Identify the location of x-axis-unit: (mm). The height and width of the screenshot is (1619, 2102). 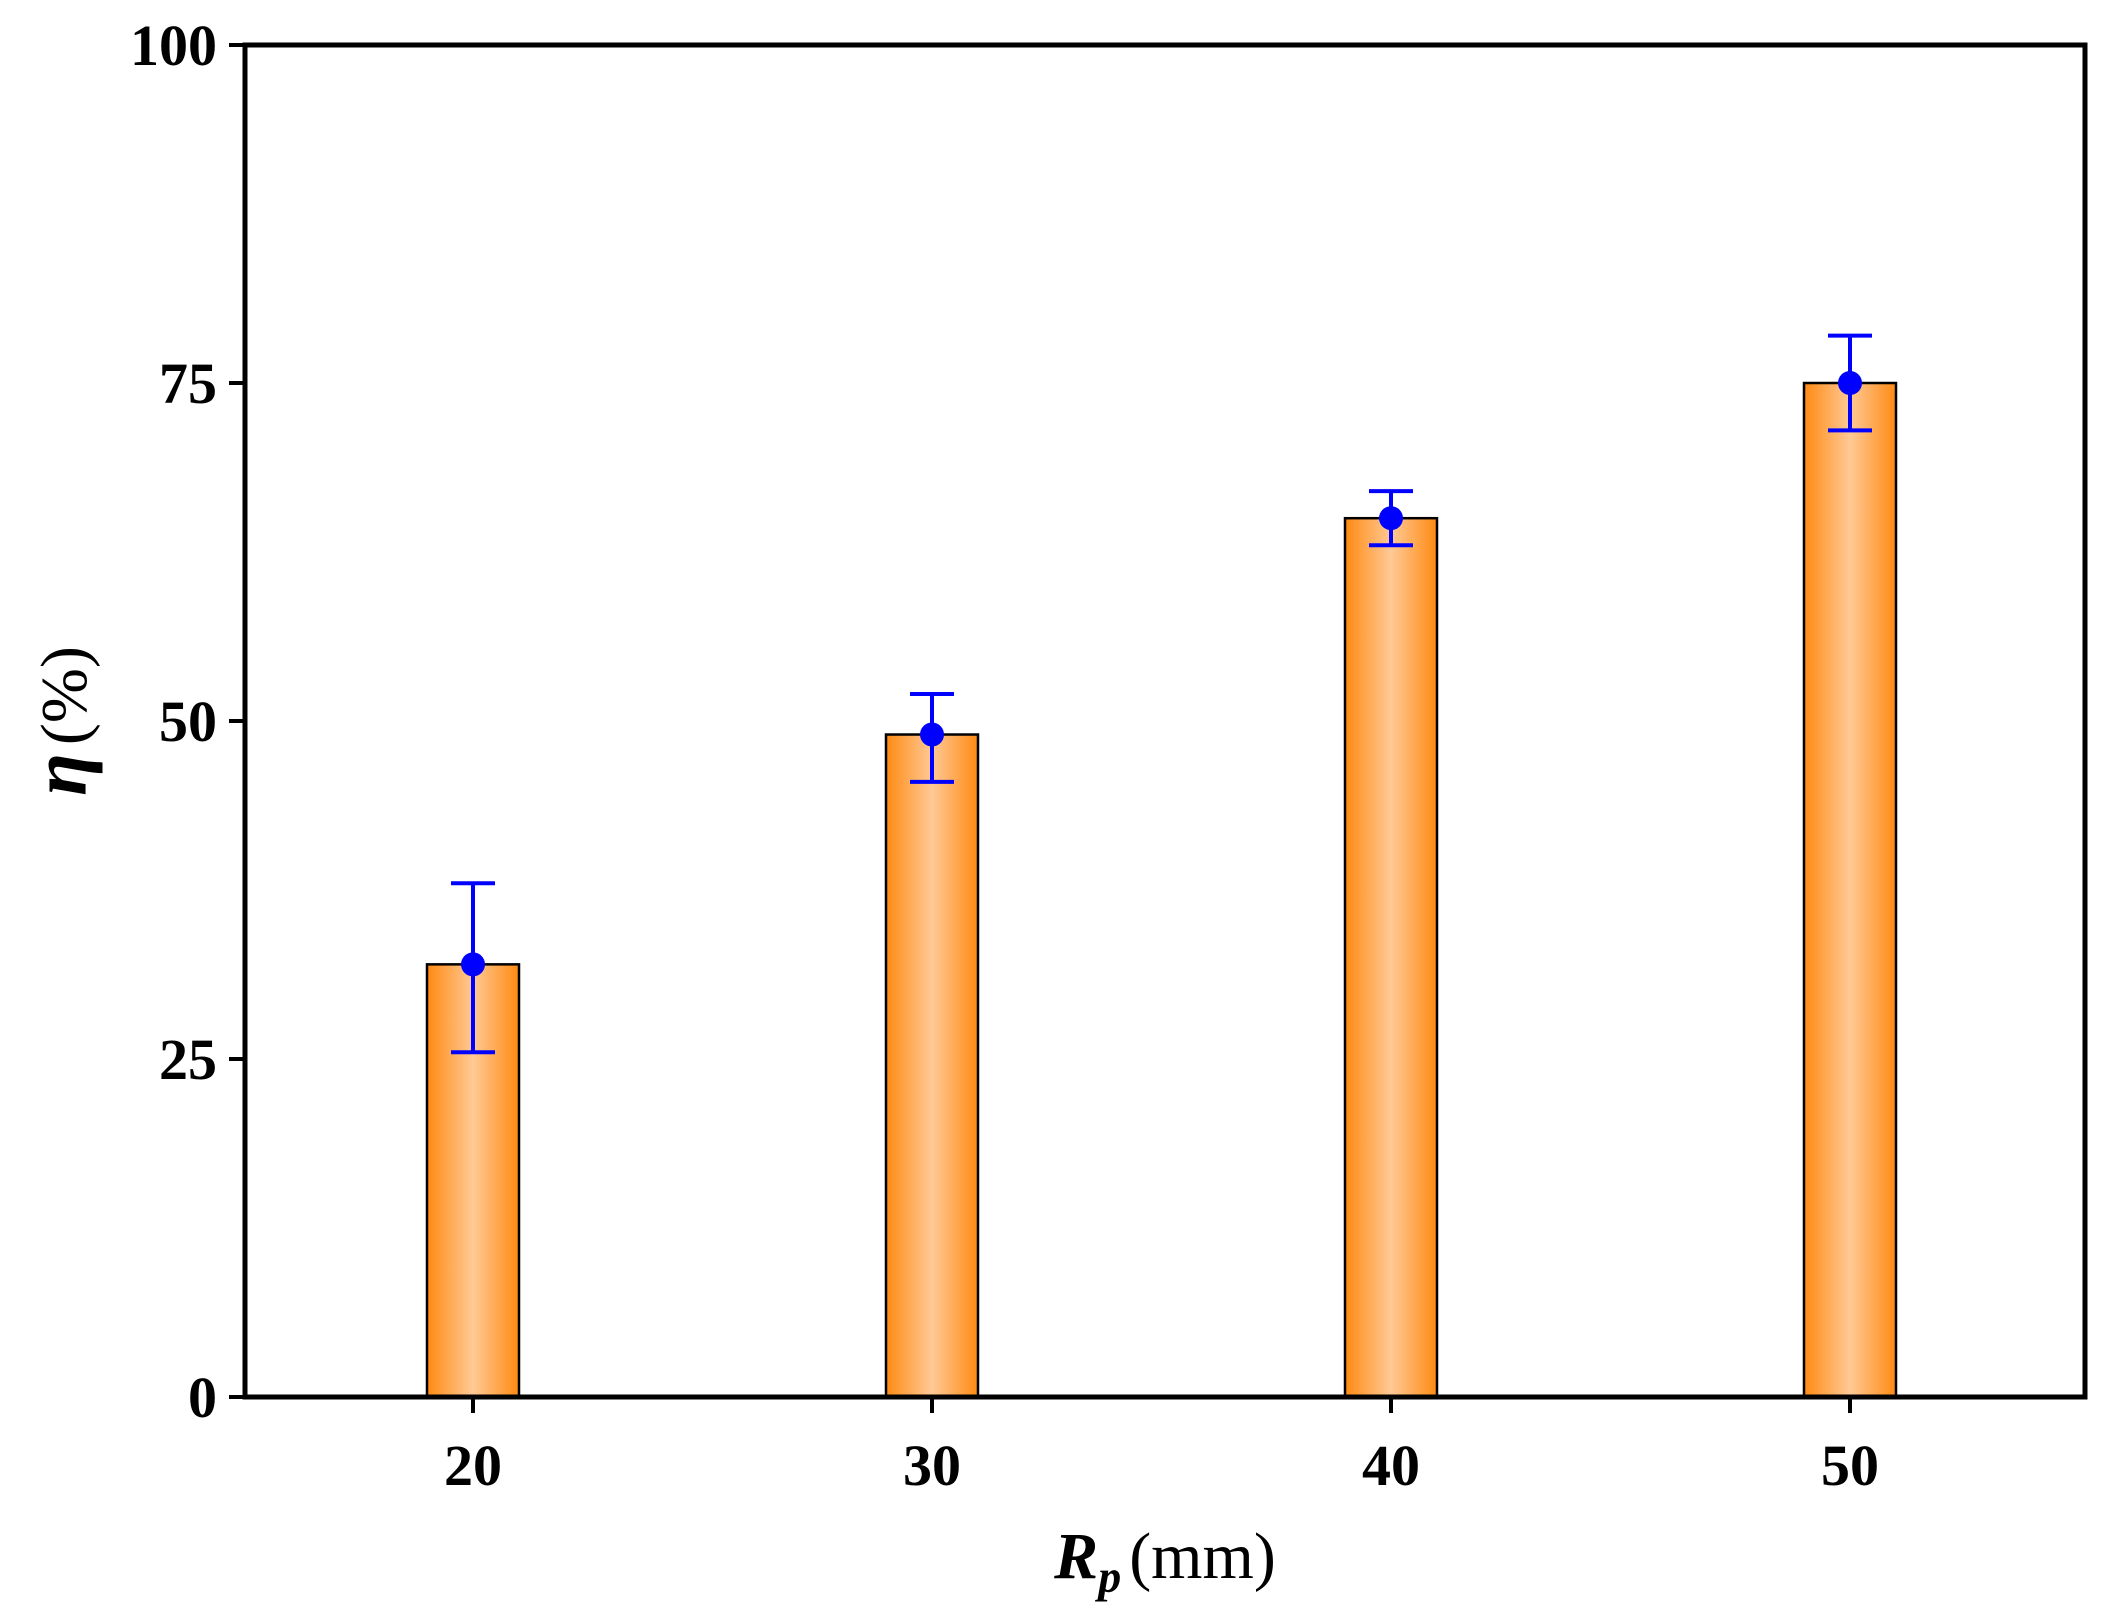
(1202, 1556).